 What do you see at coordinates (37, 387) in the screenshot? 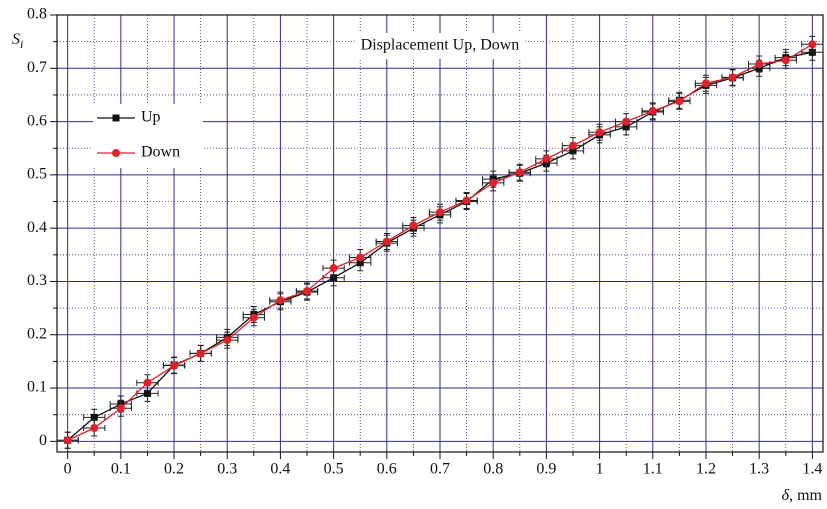
I see `y-tick-label: 0.1` at bounding box center [37, 387].